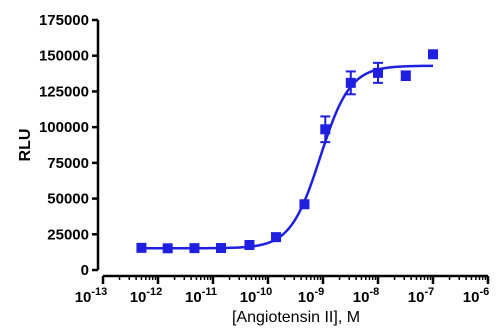  I want to click on x-axis-title: [Angiotensin II], M, so click(296, 317).